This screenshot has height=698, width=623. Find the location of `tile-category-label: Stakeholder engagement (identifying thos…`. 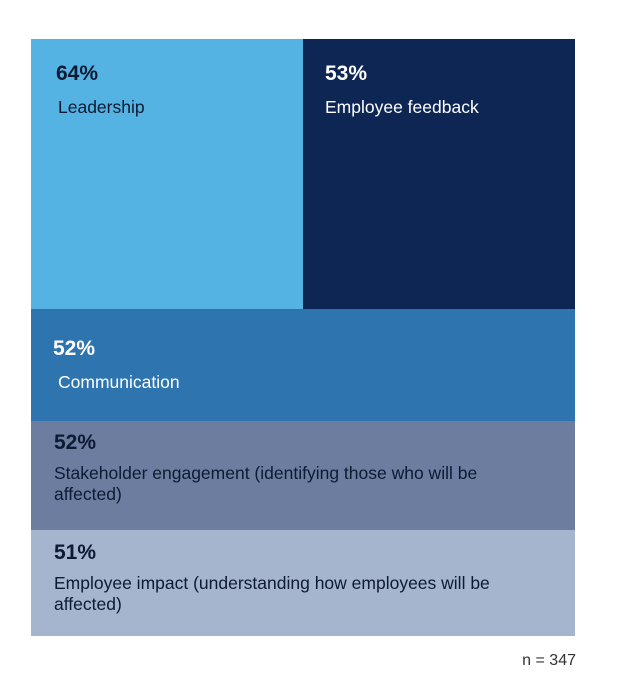

tile-category-label: Stakeholder engagement (identifying thos… is located at coordinates (266, 483).